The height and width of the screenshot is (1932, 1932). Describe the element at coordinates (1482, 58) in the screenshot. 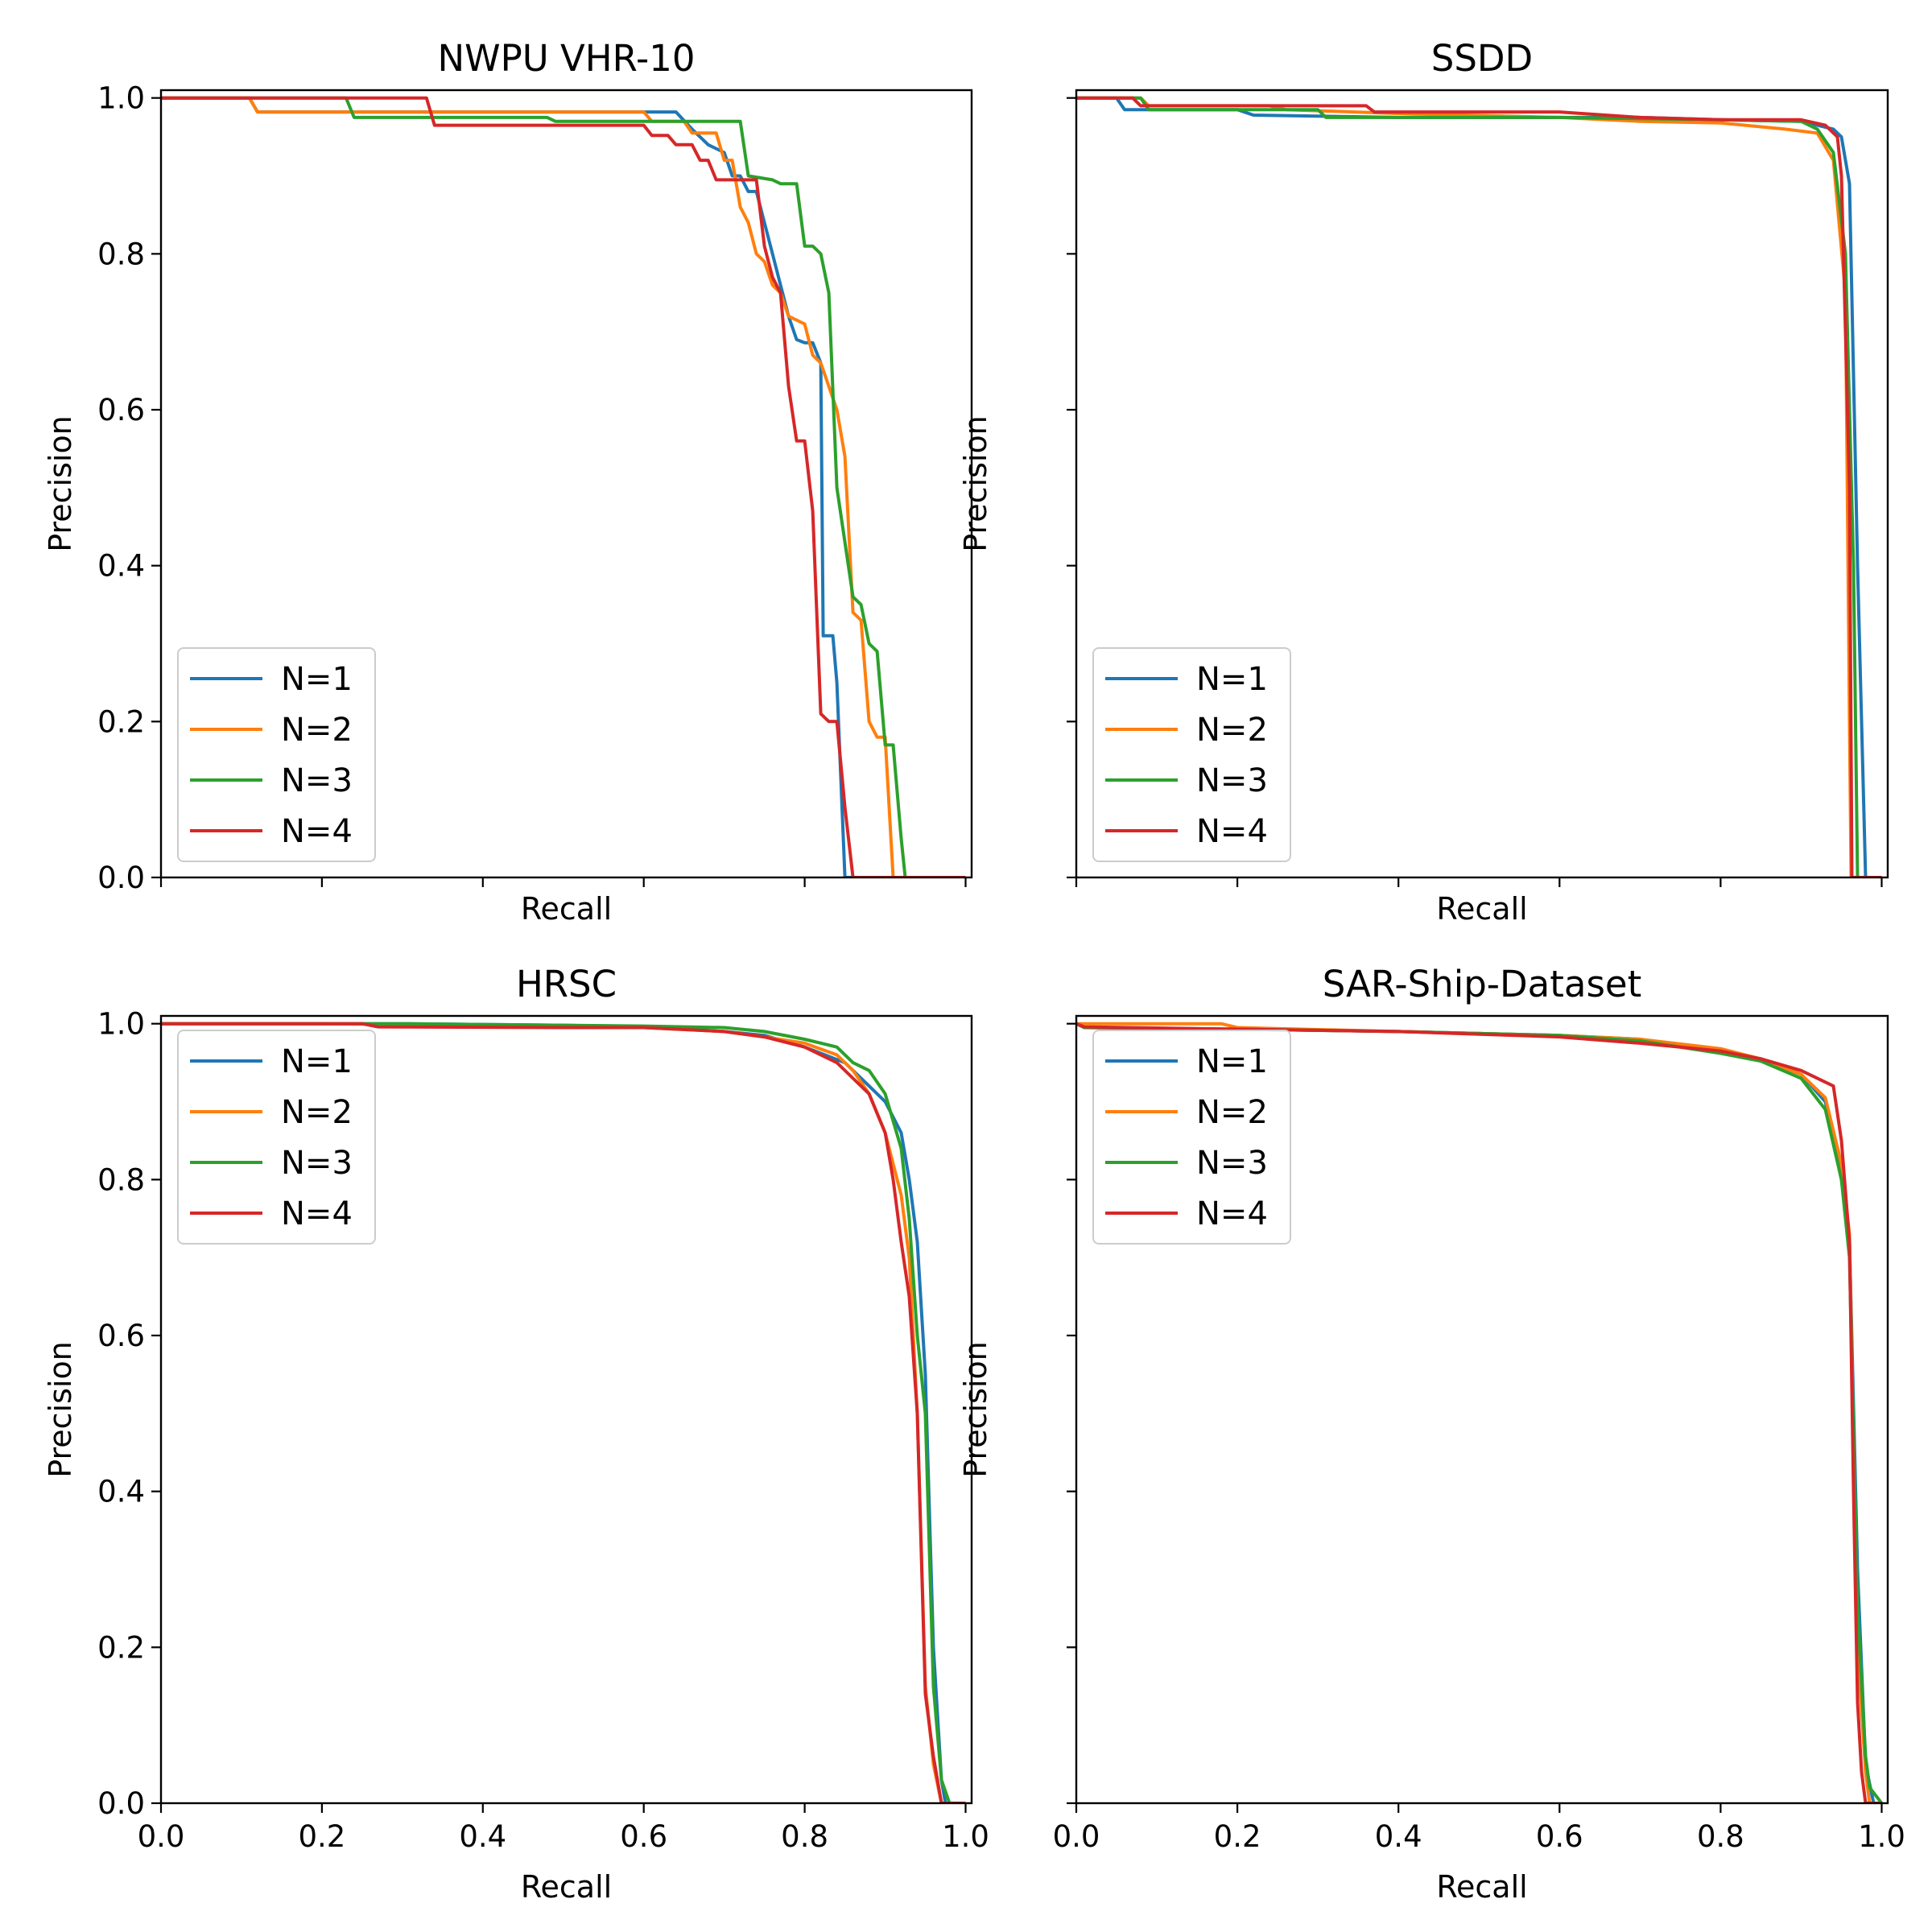

I see `chart-title: SSDD` at that location.